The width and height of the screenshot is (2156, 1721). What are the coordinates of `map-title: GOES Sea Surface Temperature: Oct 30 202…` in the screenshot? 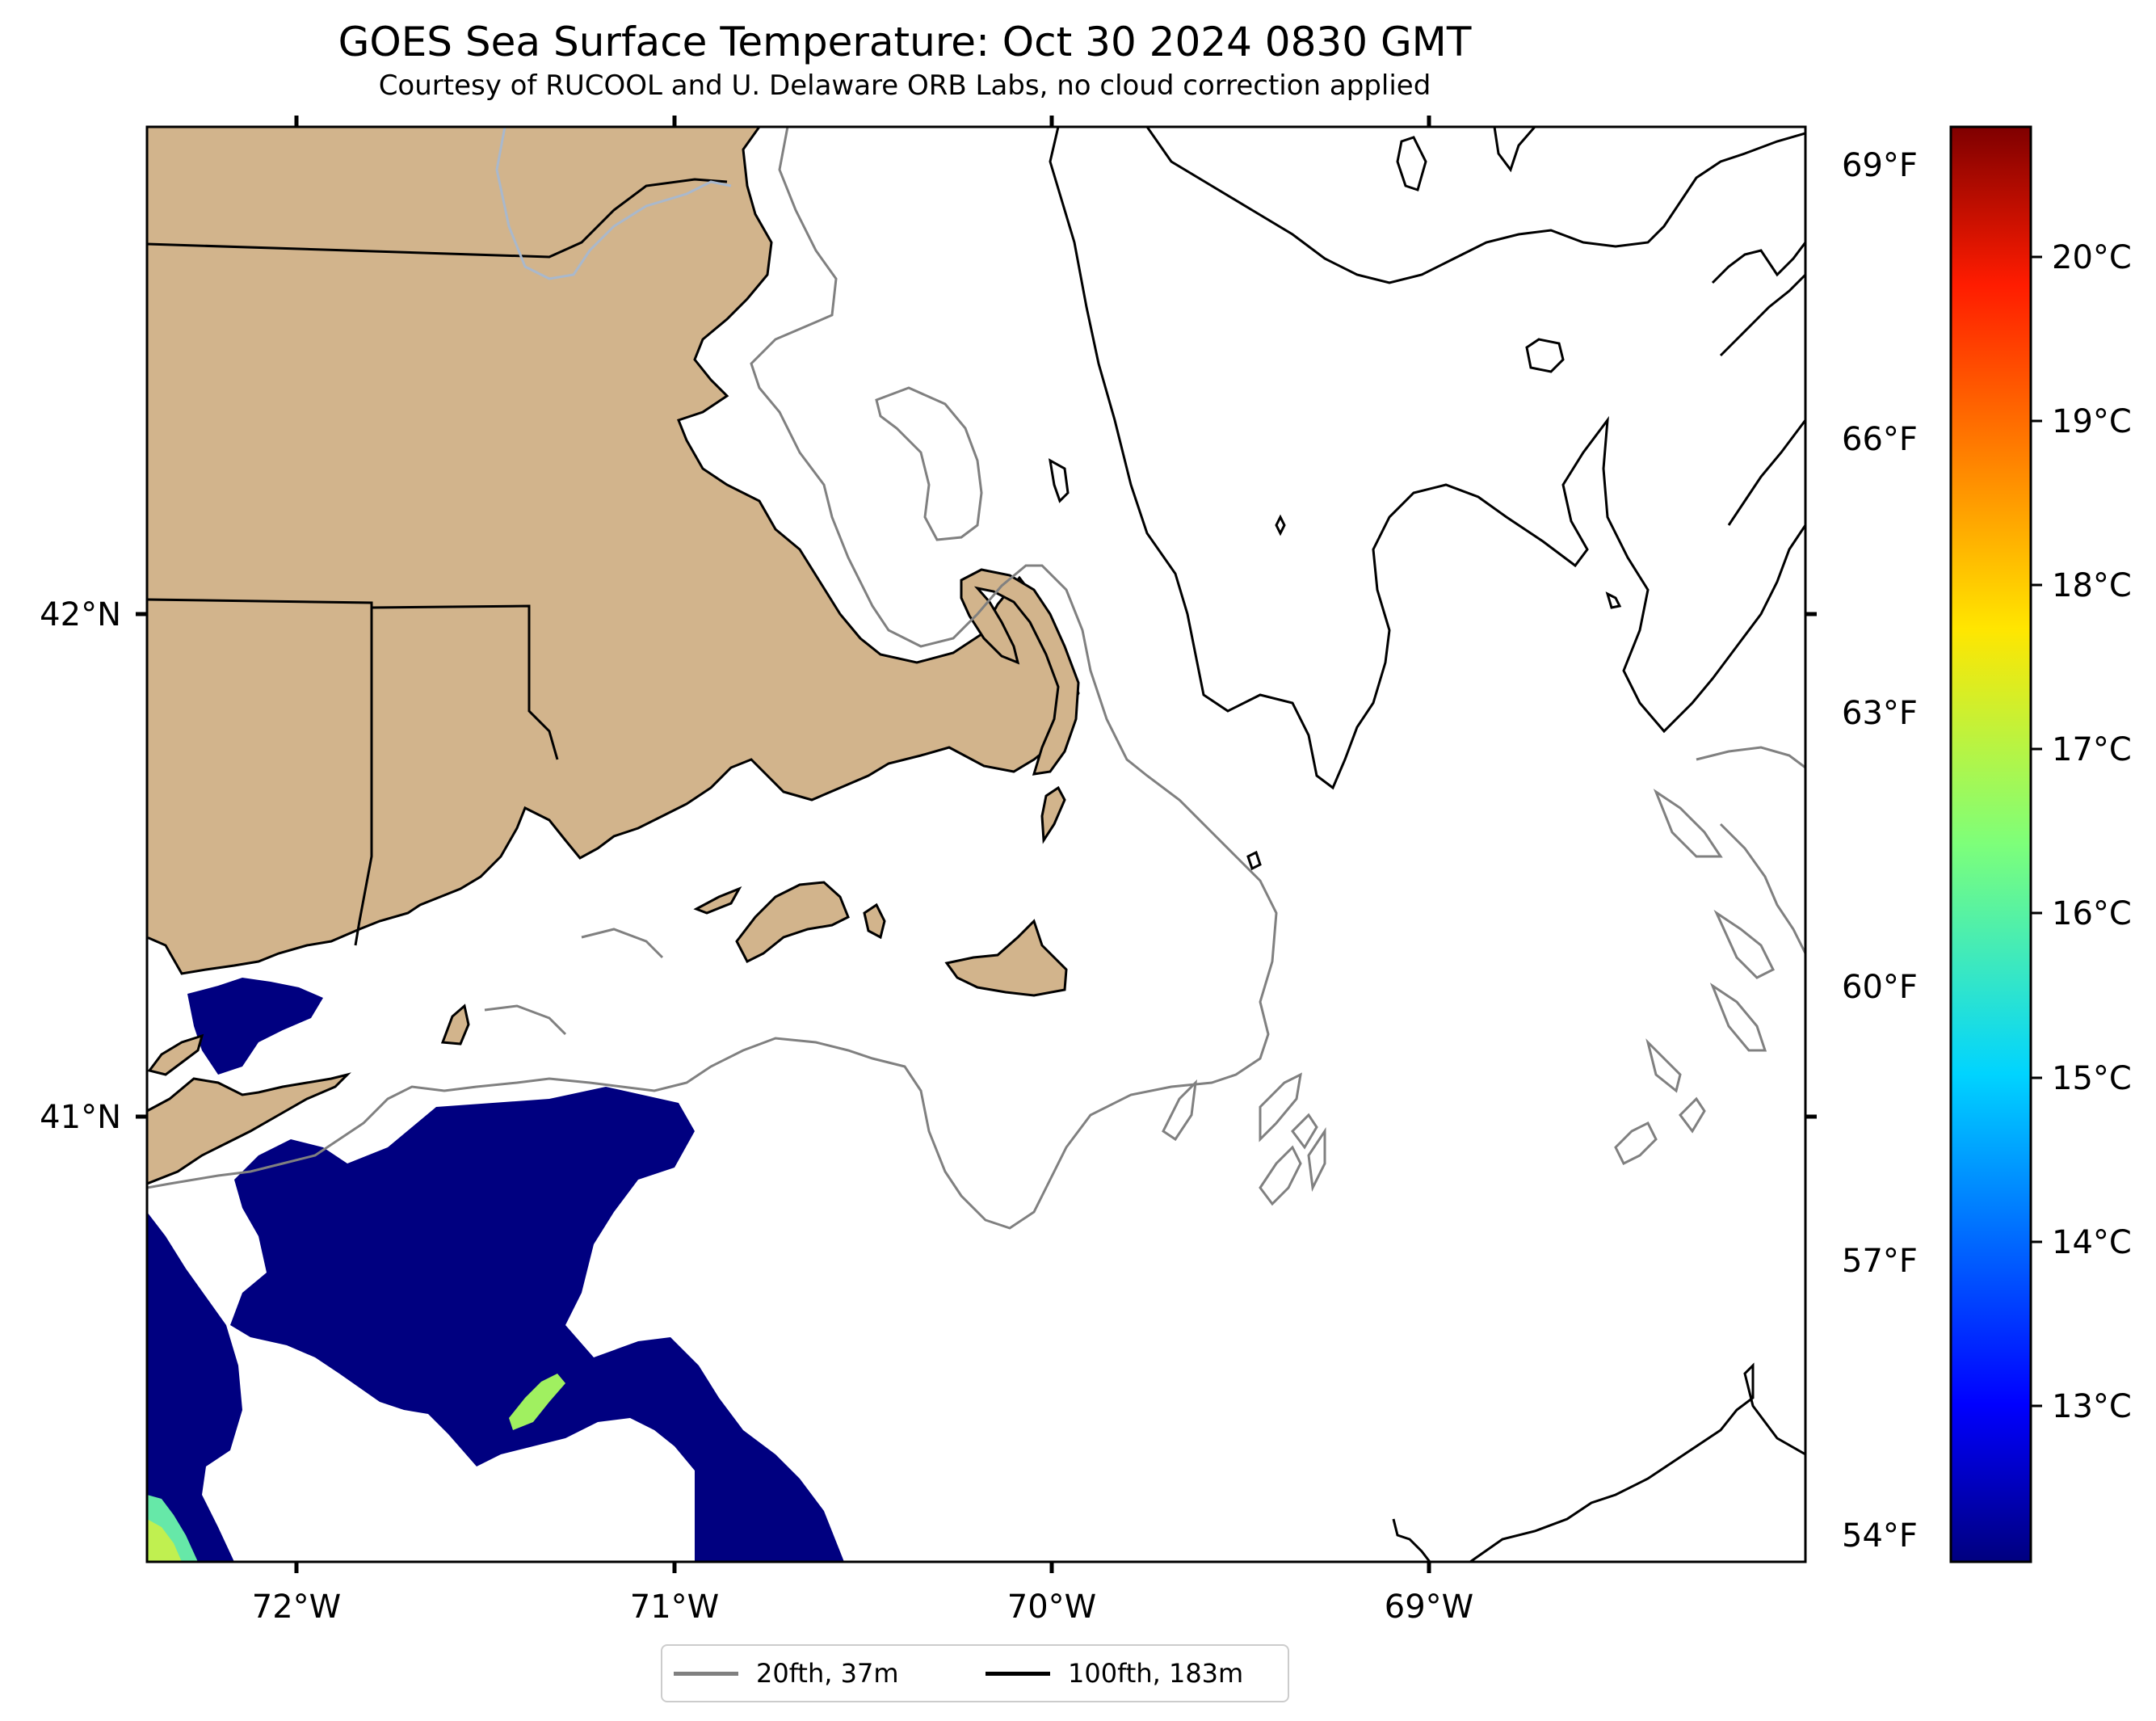 It's located at (905, 42).